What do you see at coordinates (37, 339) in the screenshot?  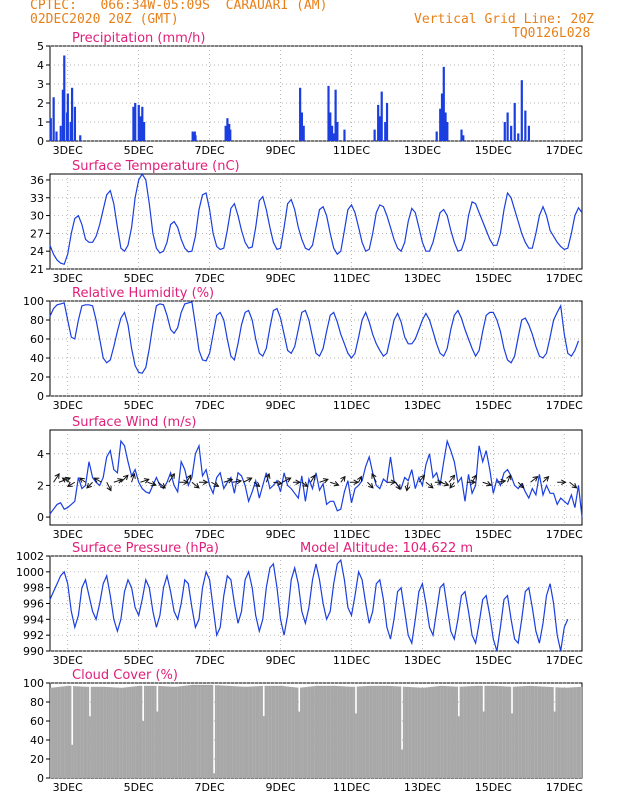 I see `panel-2-ytick-label: 60` at bounding box center [37, 339].